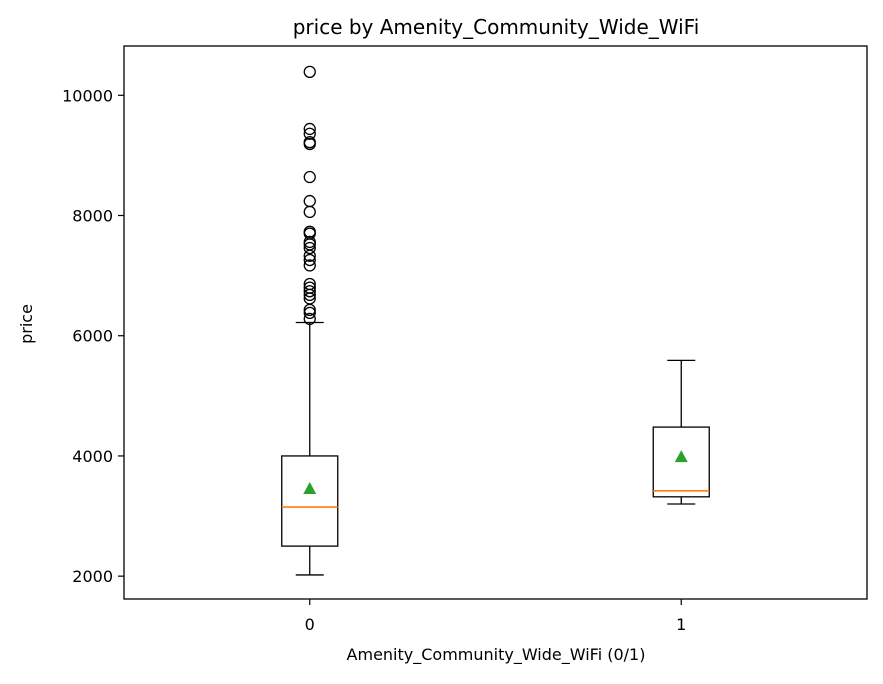 This screenshot has width=883, height=684. I want to click on chart-title: price by Amenity_Community_Wide_WiFi, so click(496, 27).